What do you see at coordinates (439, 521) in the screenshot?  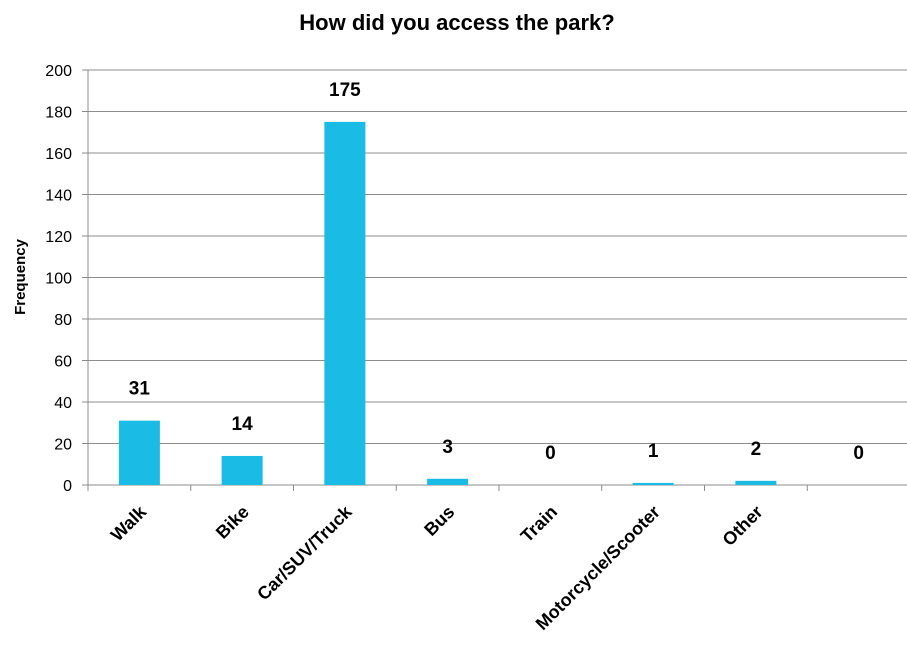 I see `x-tick-label: Bus` at bounding box center [439, 521].